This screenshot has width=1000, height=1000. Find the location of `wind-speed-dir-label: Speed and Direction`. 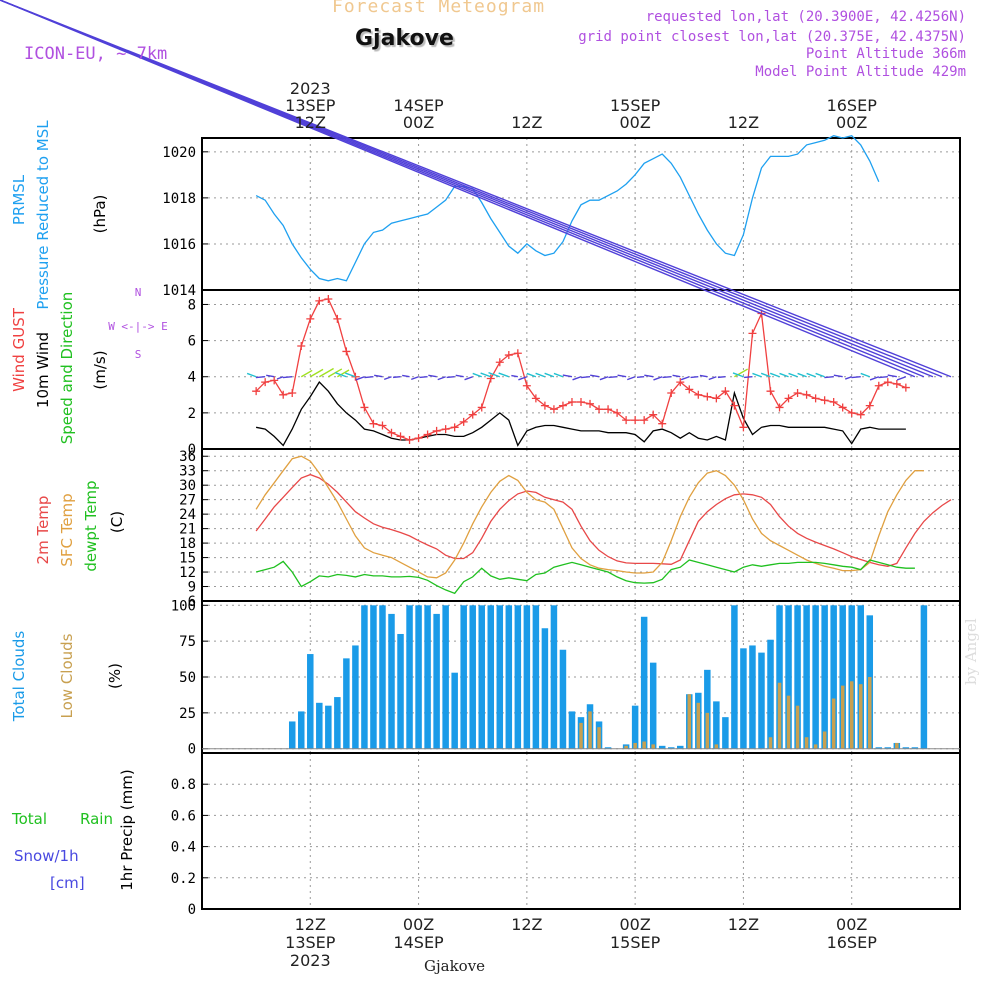

wind-speed-dir-label: Speed and Direction is located at coordinates (67, 368).